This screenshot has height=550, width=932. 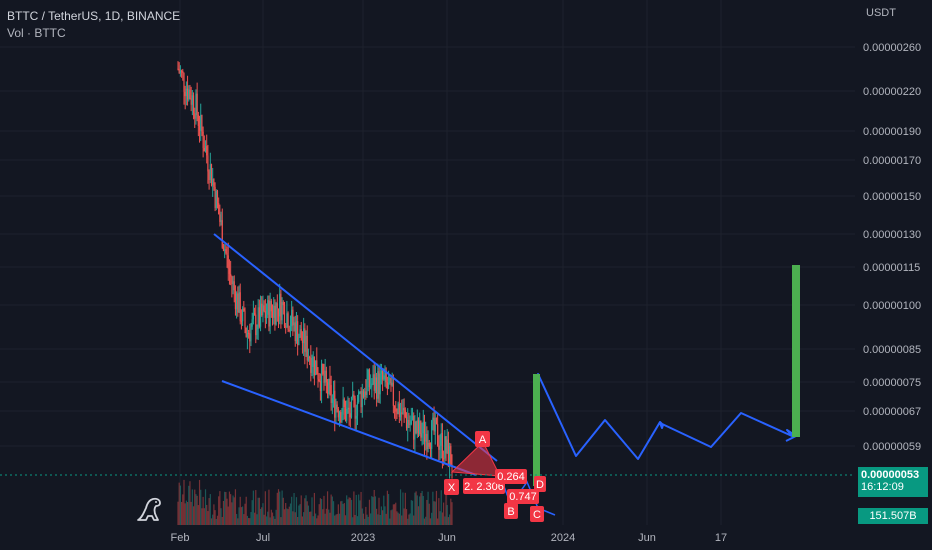 I want to click on label-b-box, so click(x=511, y=511).